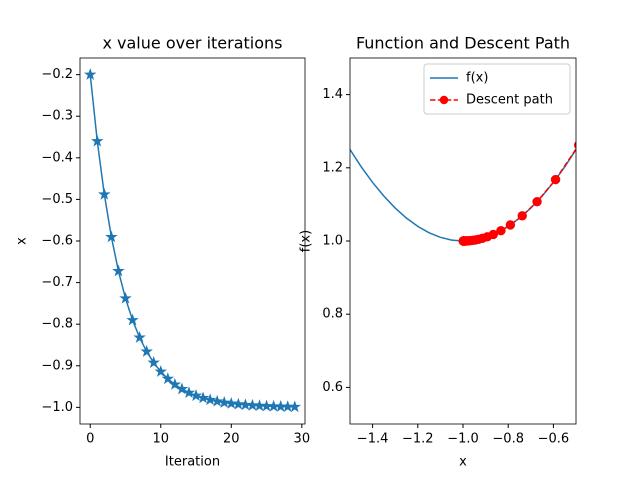 The height and width of the screenshot is (480, 640). I want to click on y-tick-label: −0.7, so click(57, 282).